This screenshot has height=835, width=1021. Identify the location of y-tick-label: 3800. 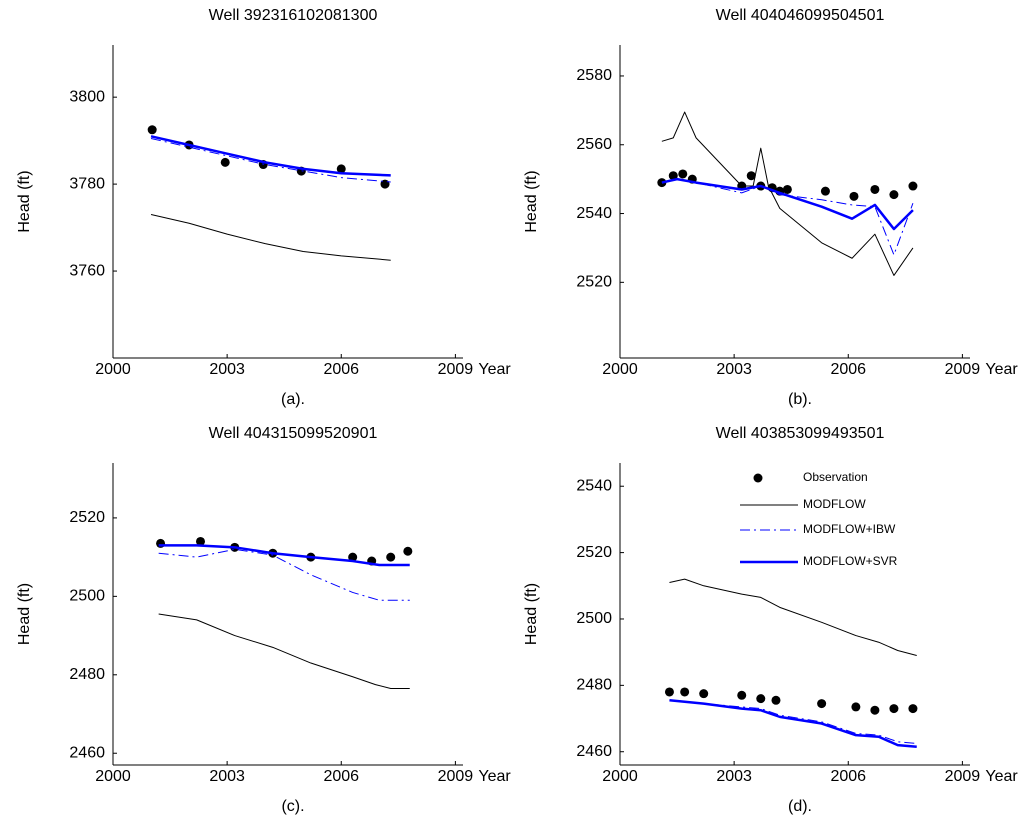
(87, 96).